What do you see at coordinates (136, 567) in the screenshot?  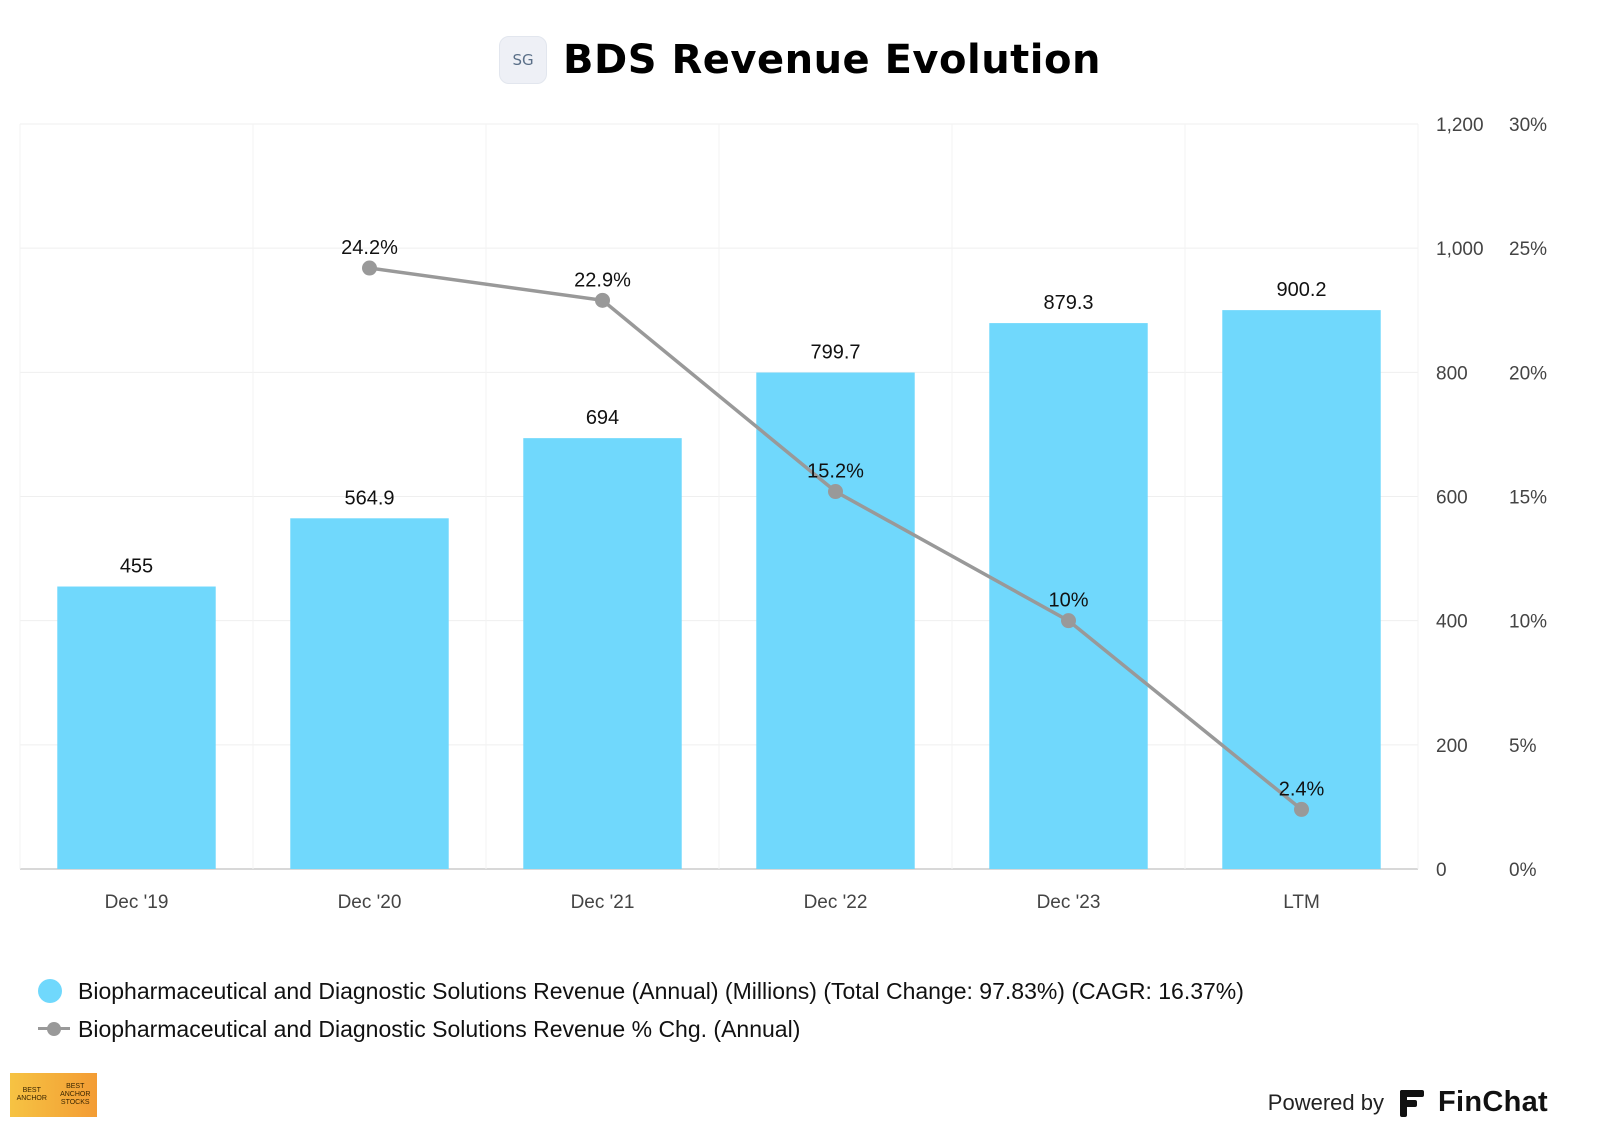 I see `bar-value-label: 455` at bounding box center [136, 567].